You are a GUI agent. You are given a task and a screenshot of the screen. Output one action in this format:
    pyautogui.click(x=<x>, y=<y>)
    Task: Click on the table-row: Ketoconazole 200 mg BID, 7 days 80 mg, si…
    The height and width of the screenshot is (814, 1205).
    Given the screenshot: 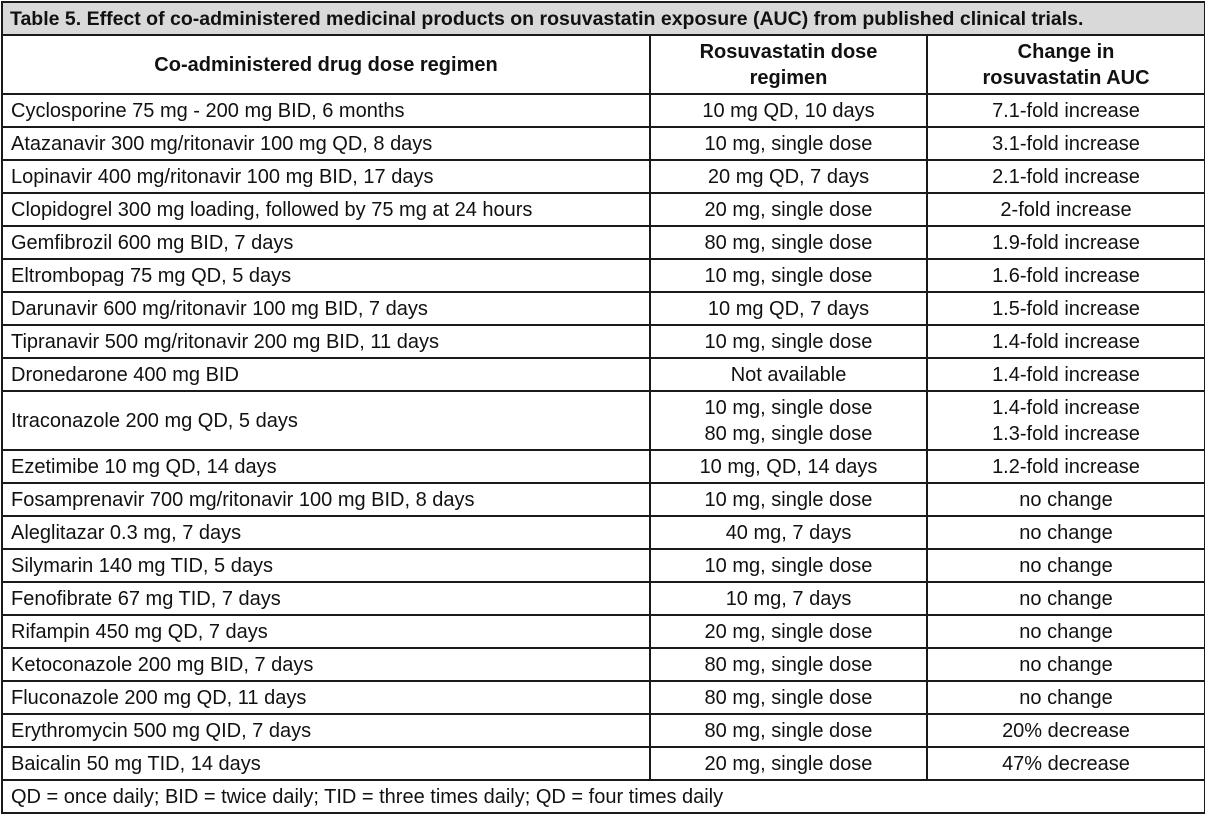 What is the action you would take?
    pyautogui.click(x=603, y=664)
    